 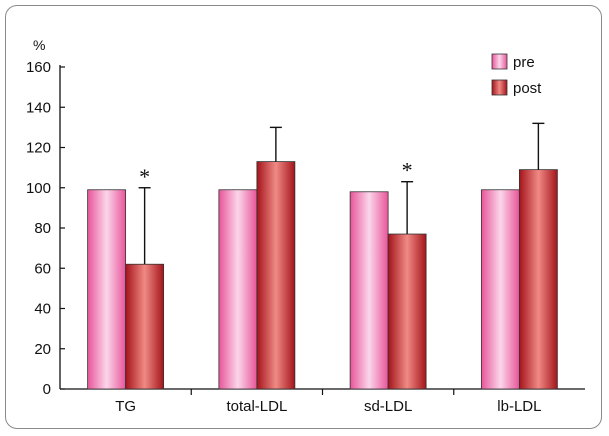 What do you see at coordinates (499, 87) in the screenshot?
I see `legend-swatch-post` at bounding box center [499, 87].